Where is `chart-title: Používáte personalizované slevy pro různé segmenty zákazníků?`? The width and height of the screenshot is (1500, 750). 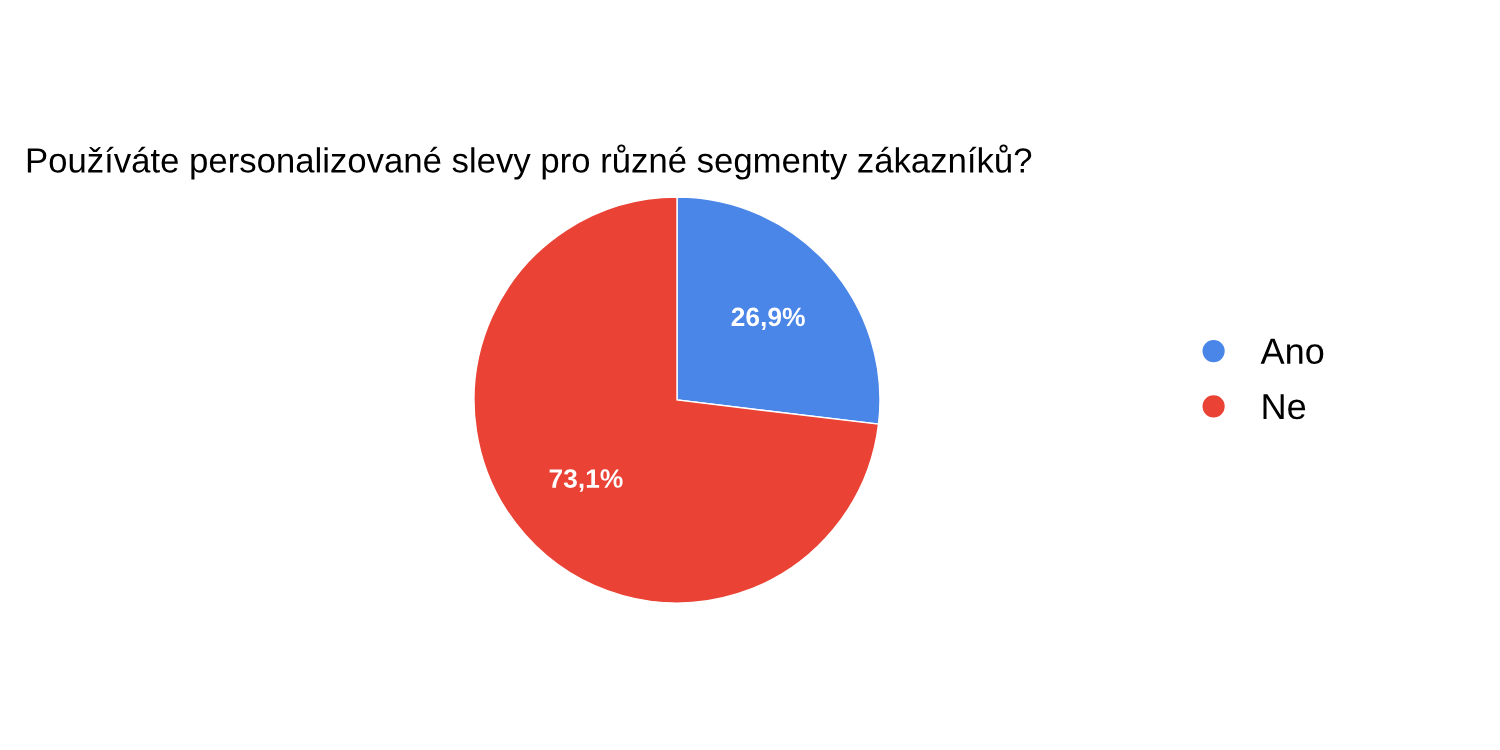
chart-title: Používáte personalizované slevy pro různé segmenty zákazníků? is located at coordinates (529, 162).